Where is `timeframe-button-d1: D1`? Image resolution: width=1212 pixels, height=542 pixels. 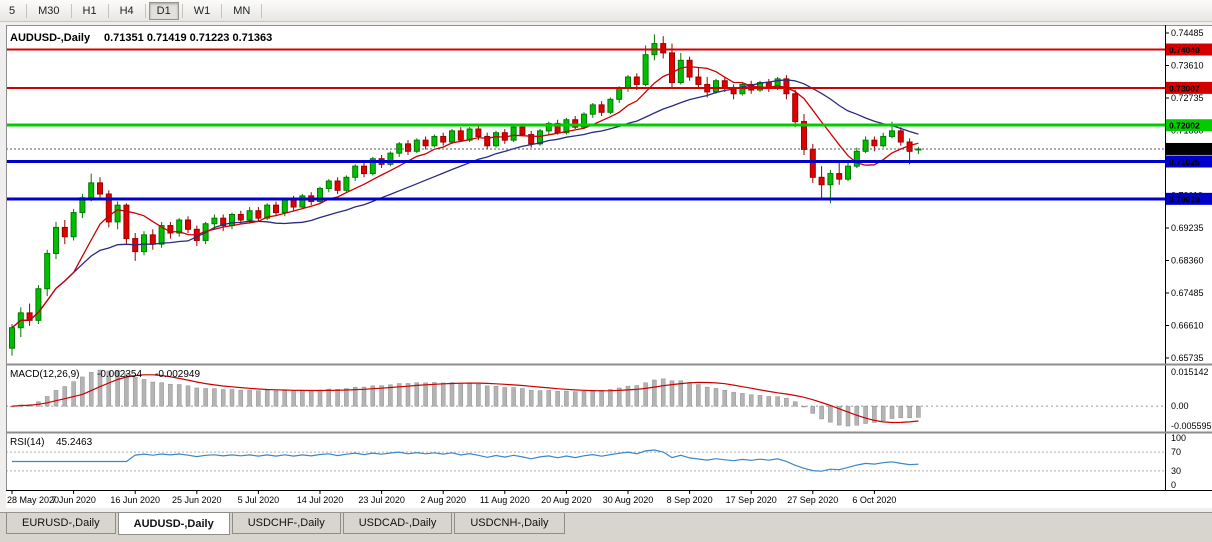
timeframe-button-d1: D1 is located at coordinates (163, 10).